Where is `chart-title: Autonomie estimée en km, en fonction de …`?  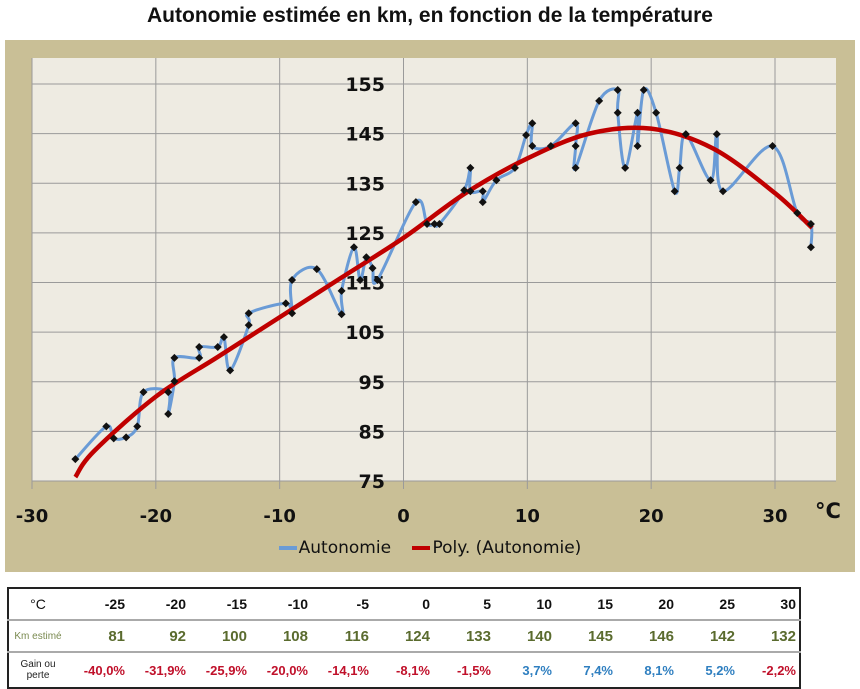 chart-title: Autonomie estimée en km, en fonction de … is located at coordinates (430, 15).